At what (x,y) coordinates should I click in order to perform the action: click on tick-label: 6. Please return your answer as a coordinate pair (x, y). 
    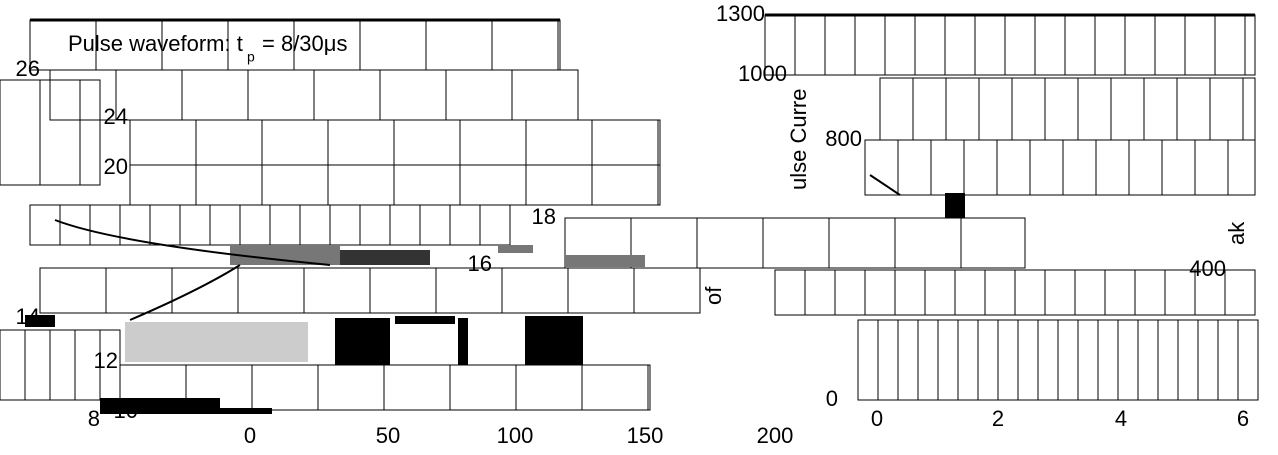
    Looking at the image, I should click on (1243, 418).